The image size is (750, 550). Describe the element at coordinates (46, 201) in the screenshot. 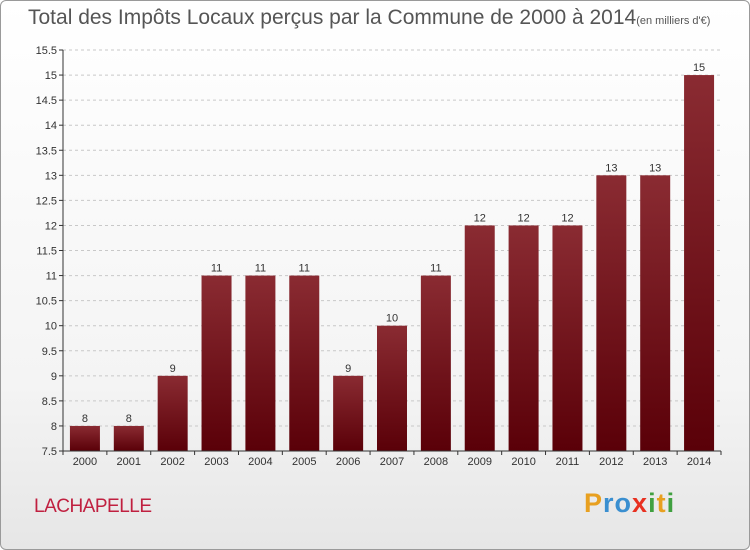

I see `y-tick-label: 12.5` at that location.